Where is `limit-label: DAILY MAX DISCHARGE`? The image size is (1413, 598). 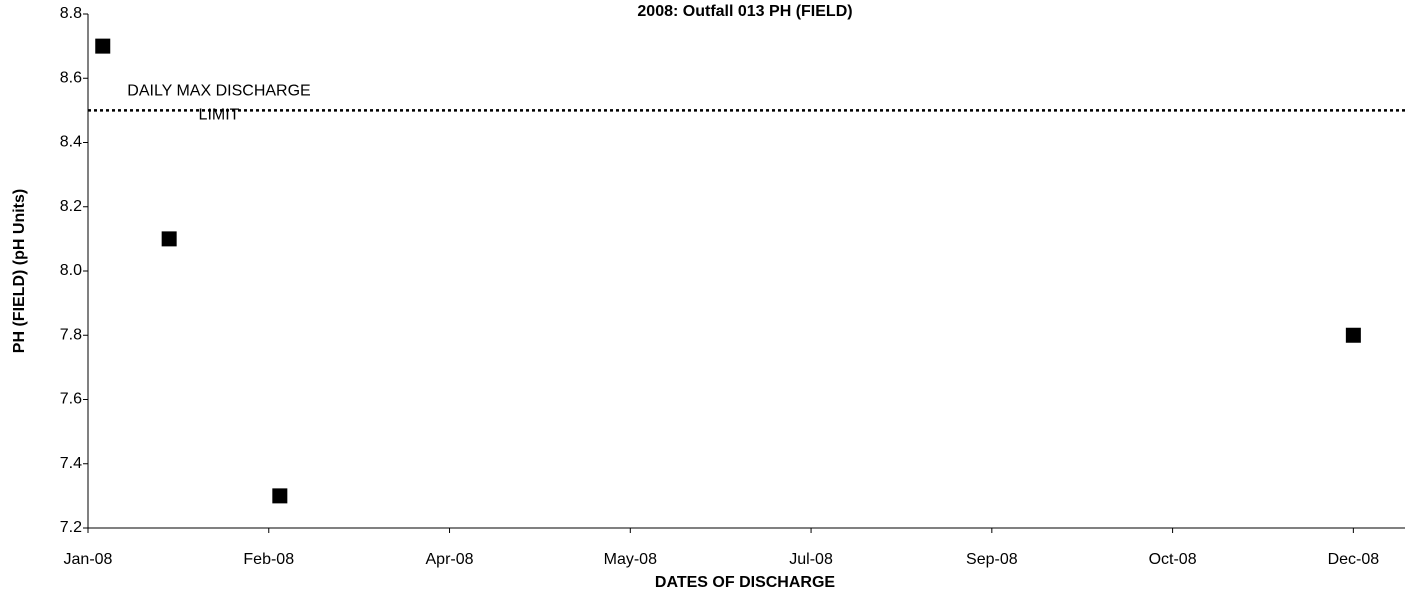
limit-label: DAILY MAX DISCHARGE is located at coordinates (218, 91).